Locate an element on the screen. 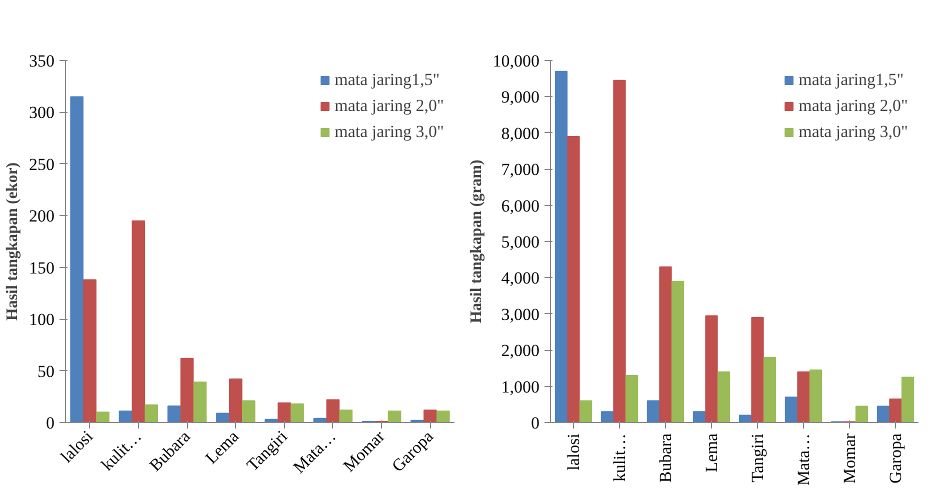 The height and width of the screenshot is (492, 932). y-tick-label: 1,000 is located at coordinates (520, 386).